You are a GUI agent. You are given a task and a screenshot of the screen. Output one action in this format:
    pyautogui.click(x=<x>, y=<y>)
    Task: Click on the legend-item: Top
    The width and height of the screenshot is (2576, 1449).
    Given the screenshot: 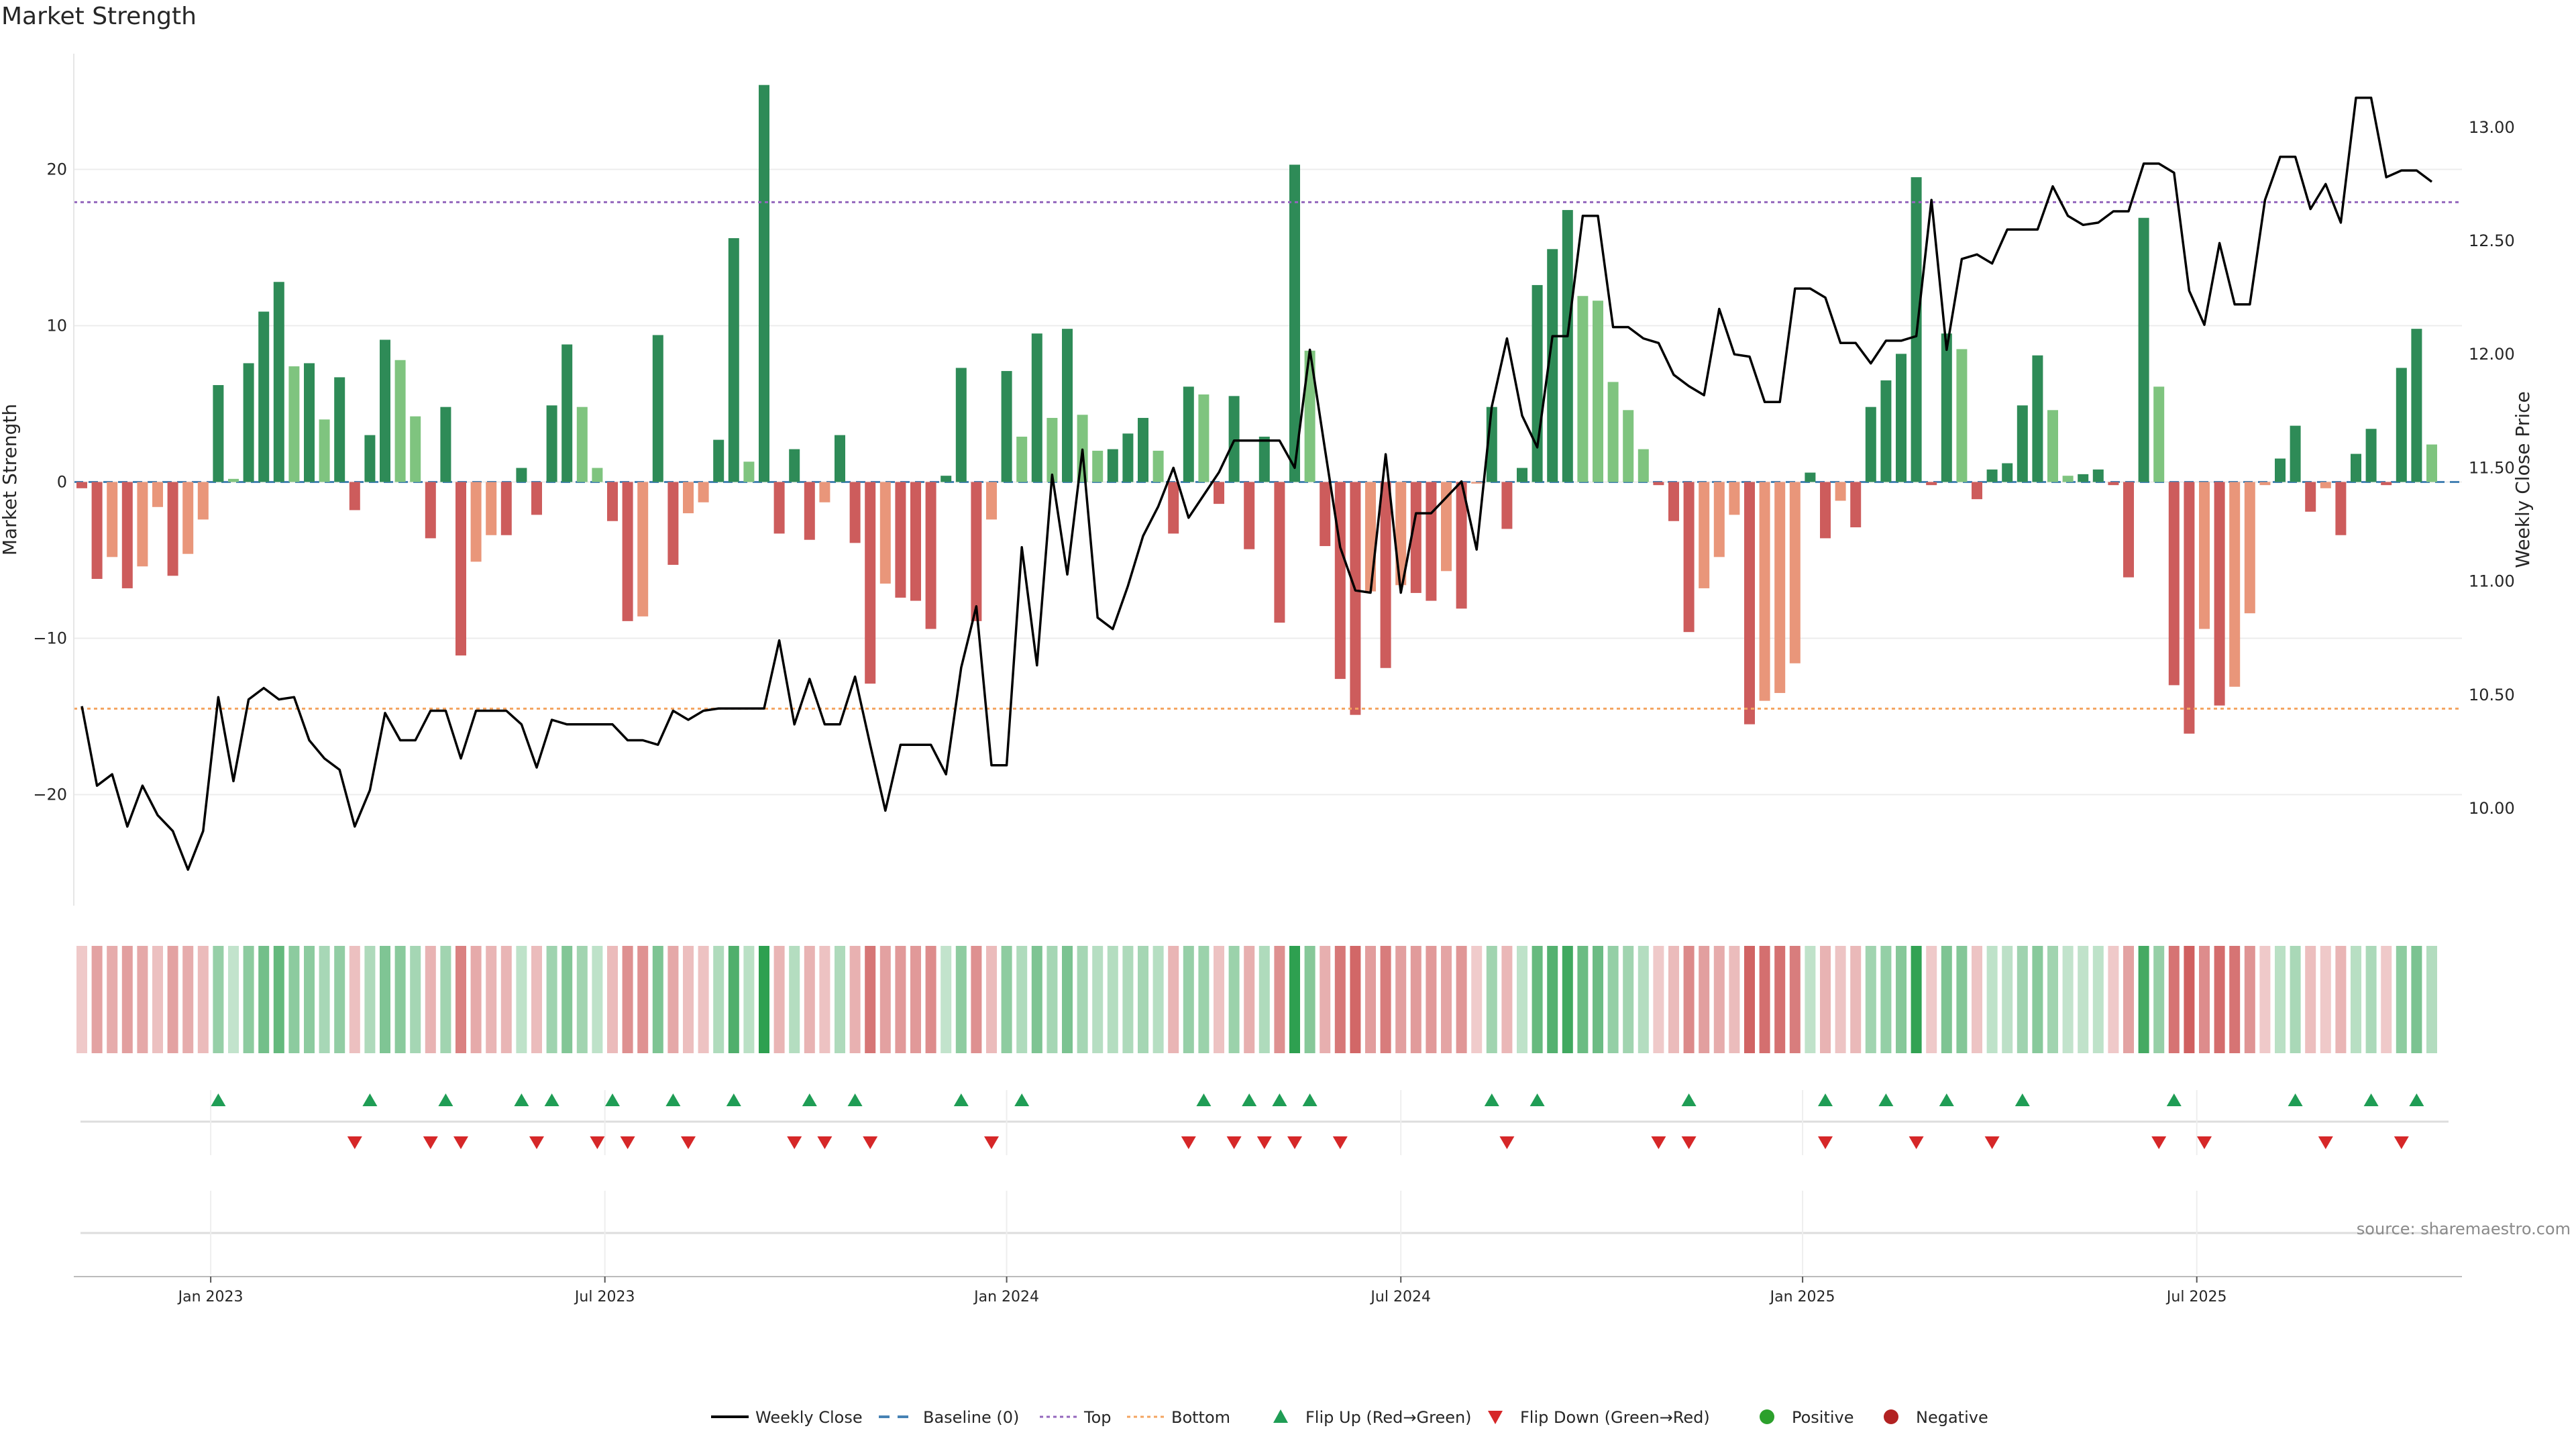 What is the action you would take?
    pyautogui.click(x=1076, y=1417)
    